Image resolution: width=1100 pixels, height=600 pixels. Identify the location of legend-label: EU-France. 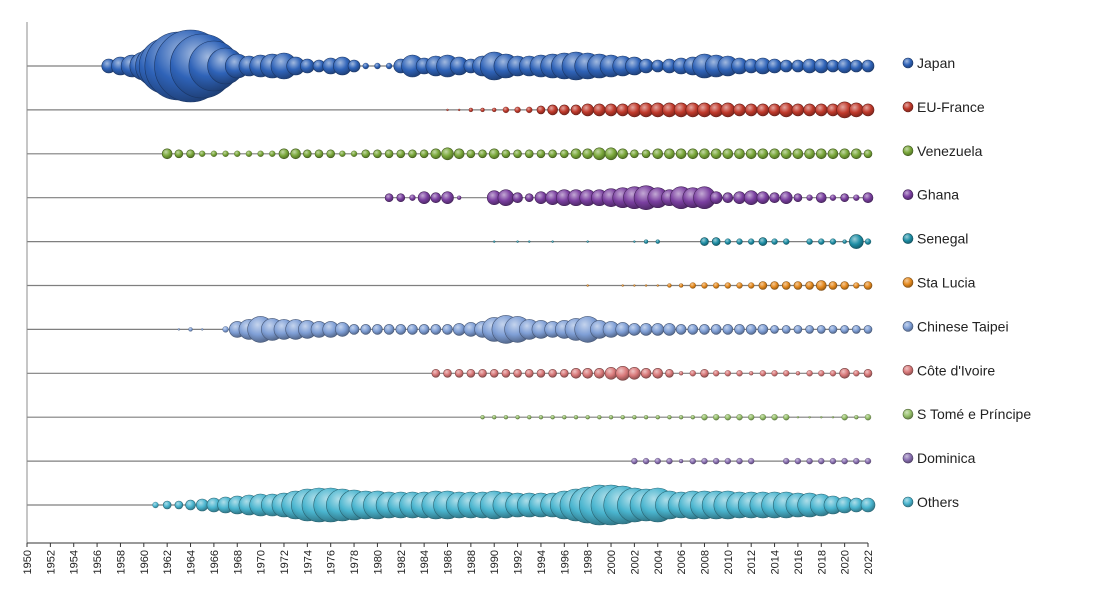
(951, 107).